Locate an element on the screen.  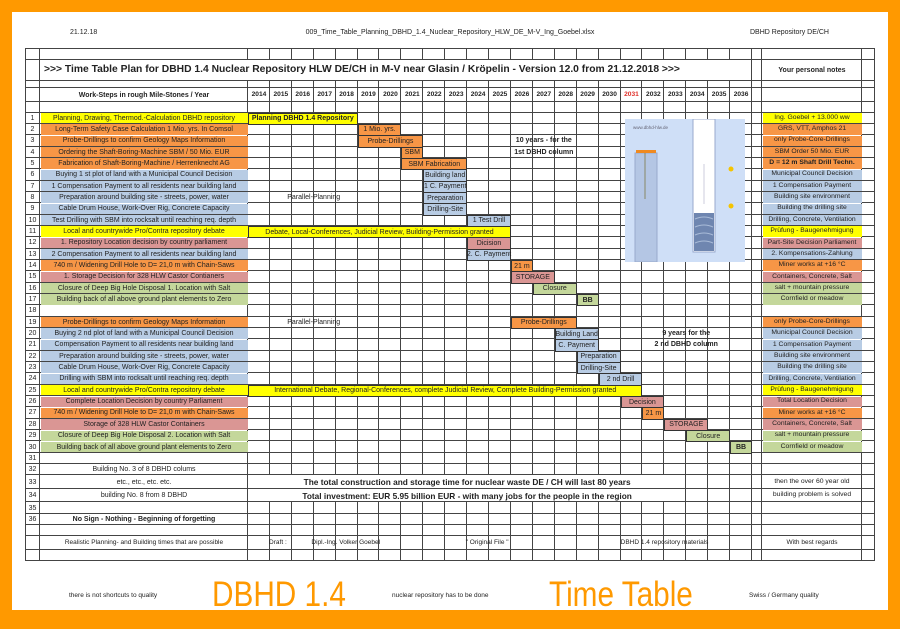
row-number: 36 is located at coordinates (32, 519).